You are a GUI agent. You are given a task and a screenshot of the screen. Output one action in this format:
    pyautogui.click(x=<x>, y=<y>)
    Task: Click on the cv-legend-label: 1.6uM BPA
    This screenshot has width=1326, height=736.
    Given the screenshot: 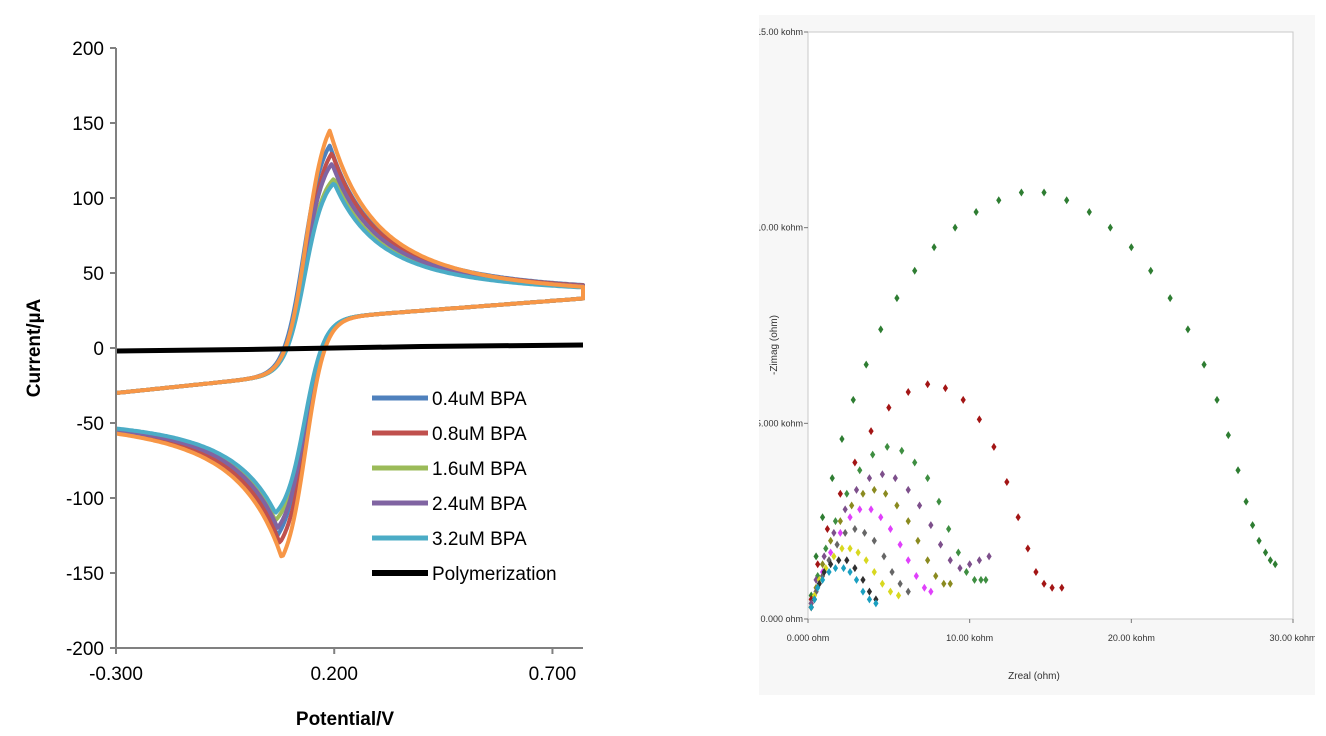 What is the action you would take?
    pyautogui.click(x=479, y=469)
    